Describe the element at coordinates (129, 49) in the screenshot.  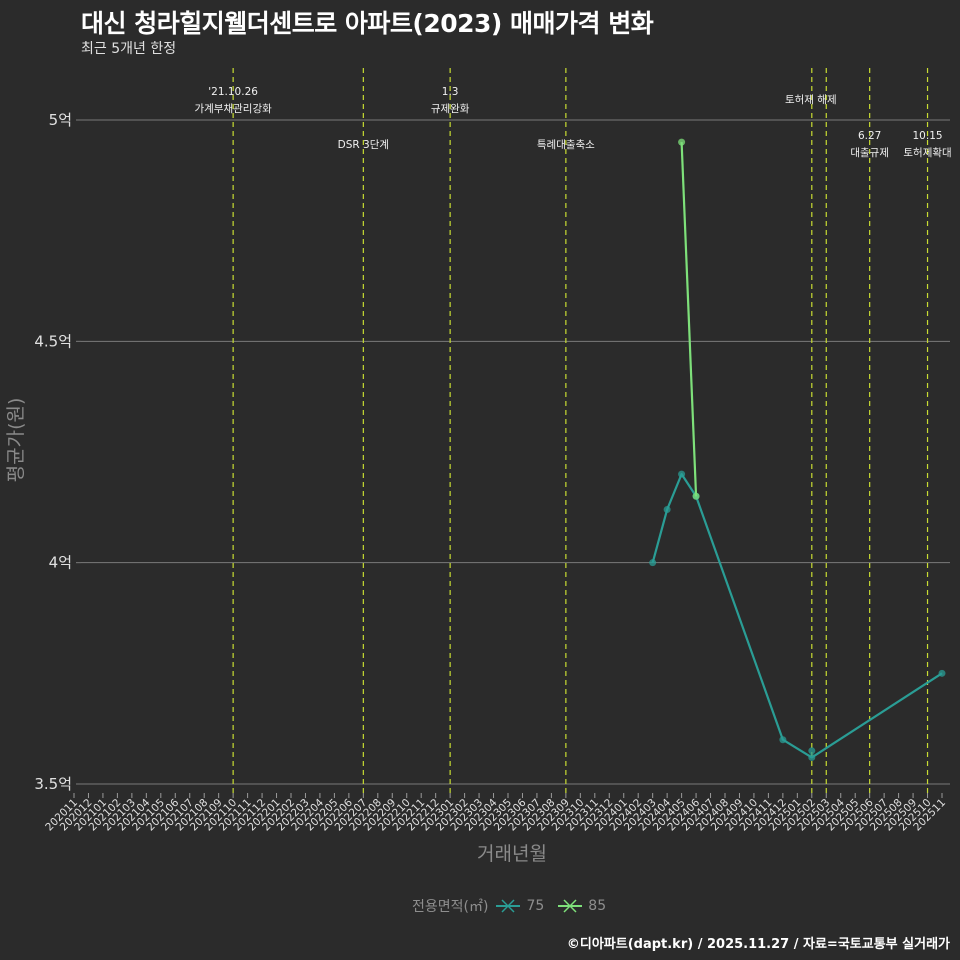
I see `chart-subtitle: 최근 5개년 한정` at that location.